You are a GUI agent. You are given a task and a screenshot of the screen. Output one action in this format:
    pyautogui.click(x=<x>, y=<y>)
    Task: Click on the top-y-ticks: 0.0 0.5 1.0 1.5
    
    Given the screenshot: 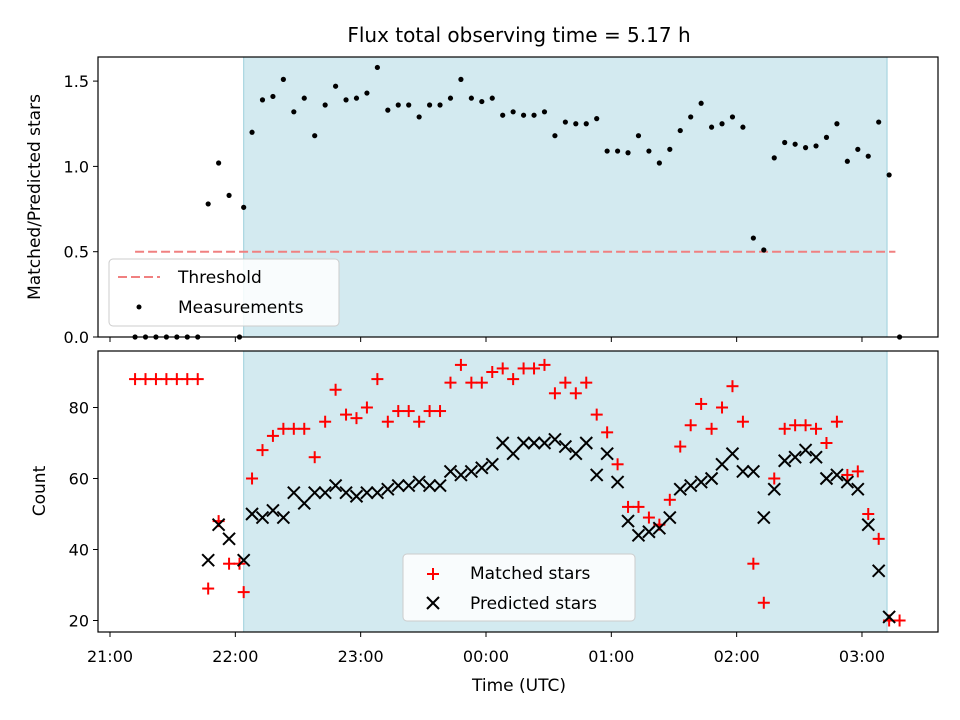 What is the action you would take?
    pyautogui.click(x=81, y=209)
    